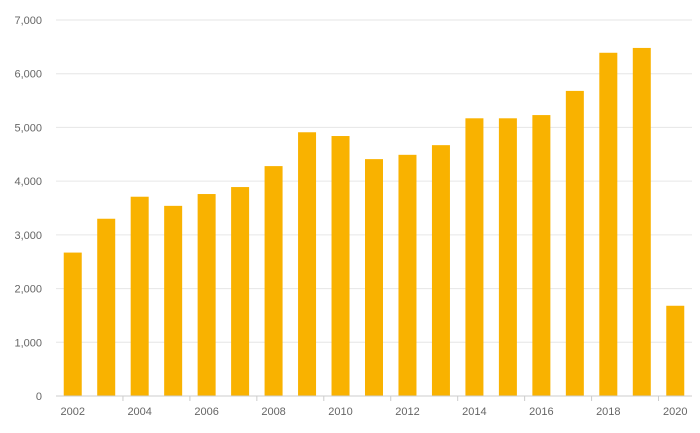 This screenshot has width=700, height=433. I want to click on x-tick-label: 2008, so click(273, 412).